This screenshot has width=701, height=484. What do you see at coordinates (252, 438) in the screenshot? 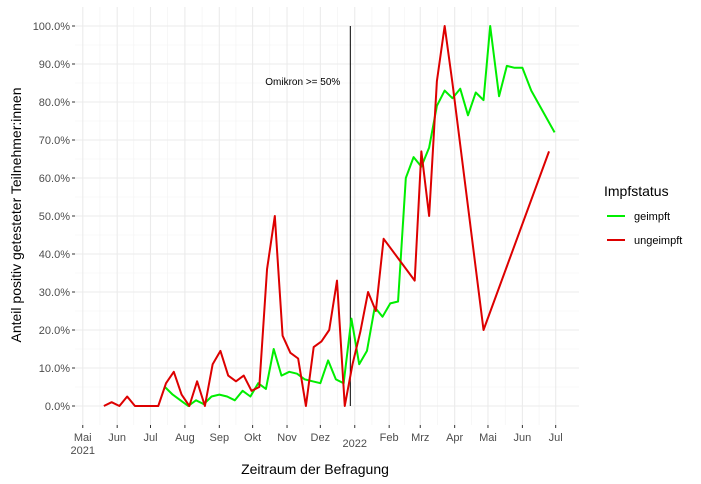
I see `x-tick-label: Okt` at bounding box center [252, 438].